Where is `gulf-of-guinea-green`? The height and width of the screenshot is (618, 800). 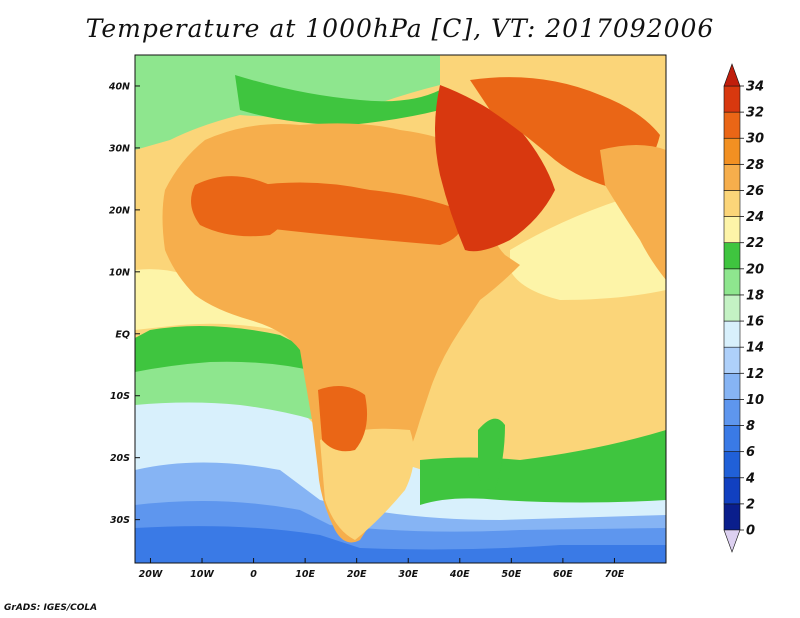
gulf-of-guinea-green is located at coordinates (227, 349).